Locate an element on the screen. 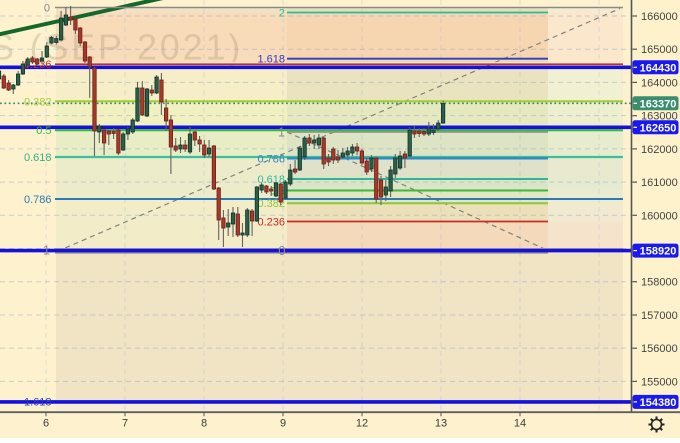 The image size is (680, 443). svg-text: 8 is located at coordinates (204, 424).